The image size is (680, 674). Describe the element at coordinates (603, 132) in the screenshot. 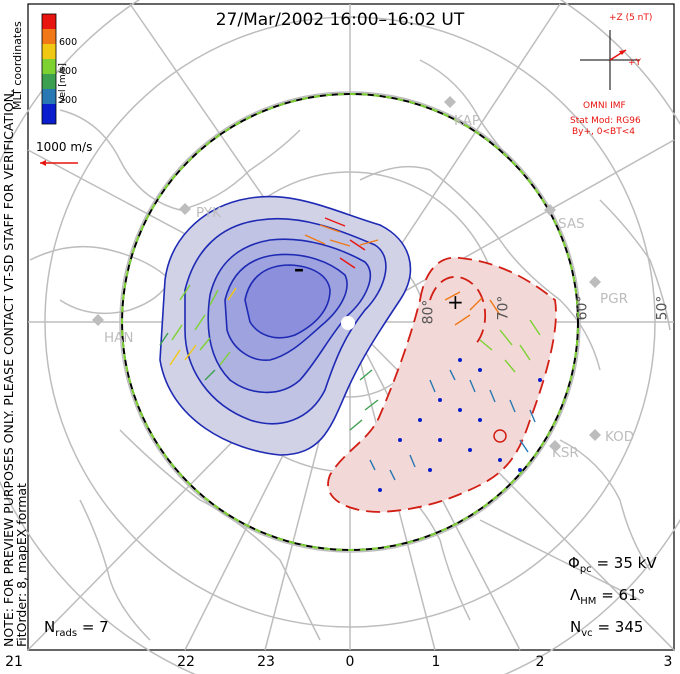

I see `imf-condition: By+, 0<BT<4` at that location.